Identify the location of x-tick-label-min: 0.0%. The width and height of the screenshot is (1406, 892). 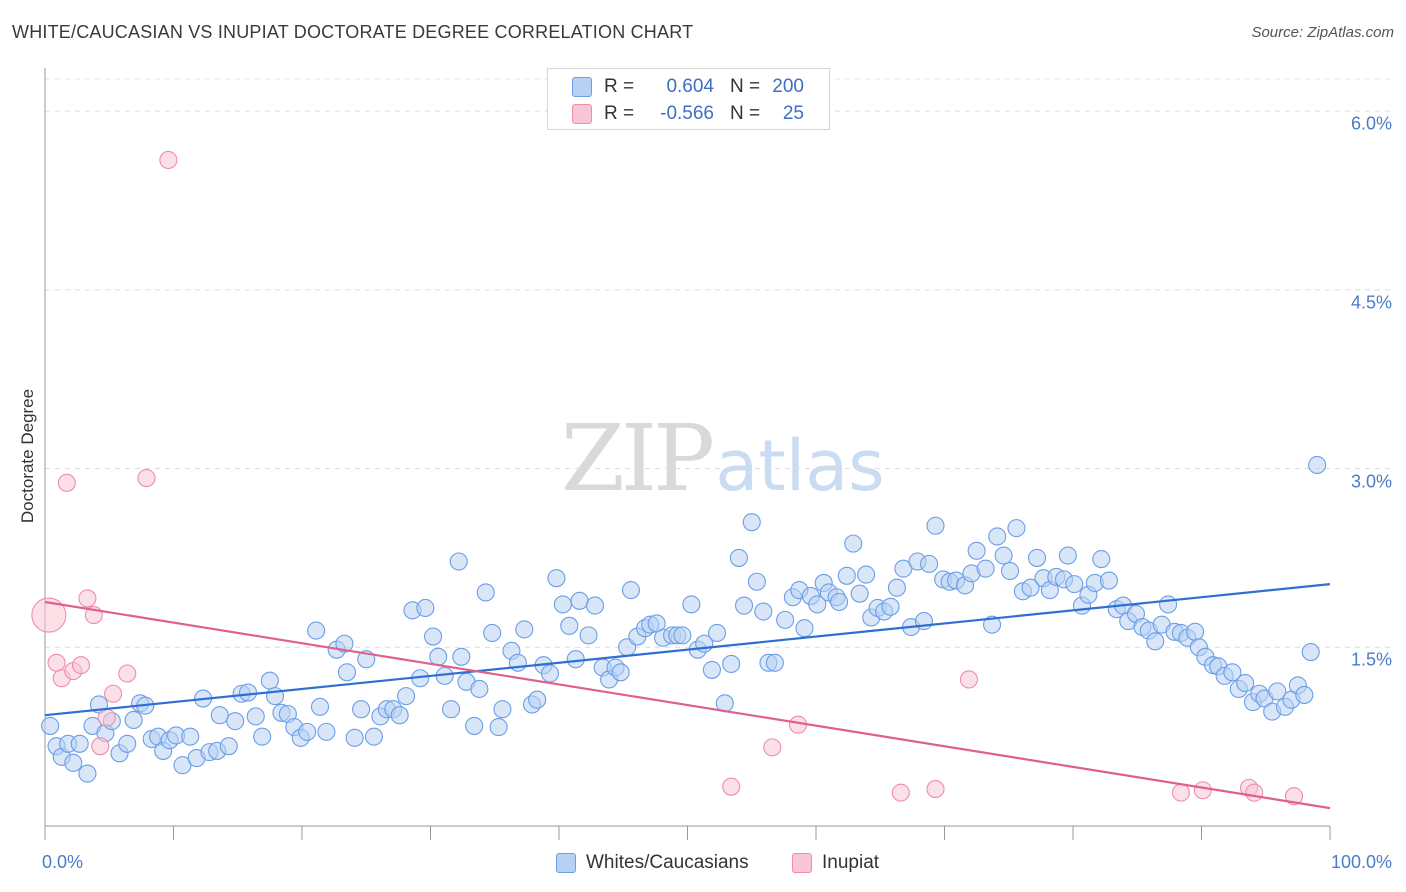
(63, 862).